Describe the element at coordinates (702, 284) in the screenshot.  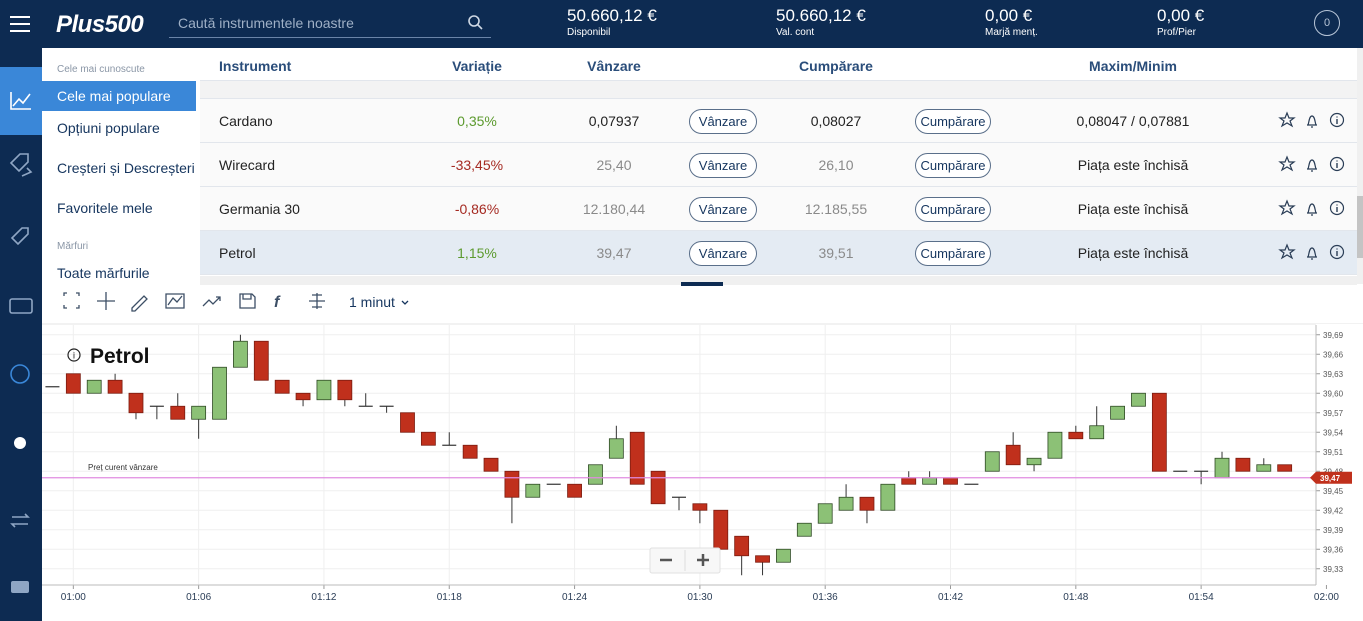
I see `resize-handle` at that location.